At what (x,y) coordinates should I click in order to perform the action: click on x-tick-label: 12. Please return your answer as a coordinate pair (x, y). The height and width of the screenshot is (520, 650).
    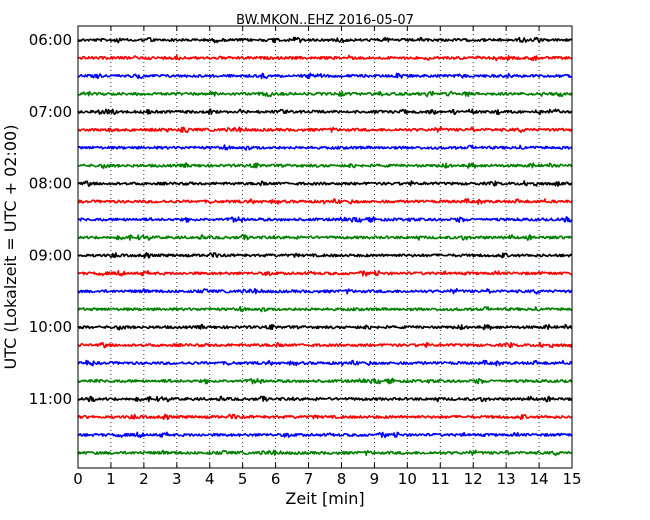
    Looking at the image, I should click on (473, 479).